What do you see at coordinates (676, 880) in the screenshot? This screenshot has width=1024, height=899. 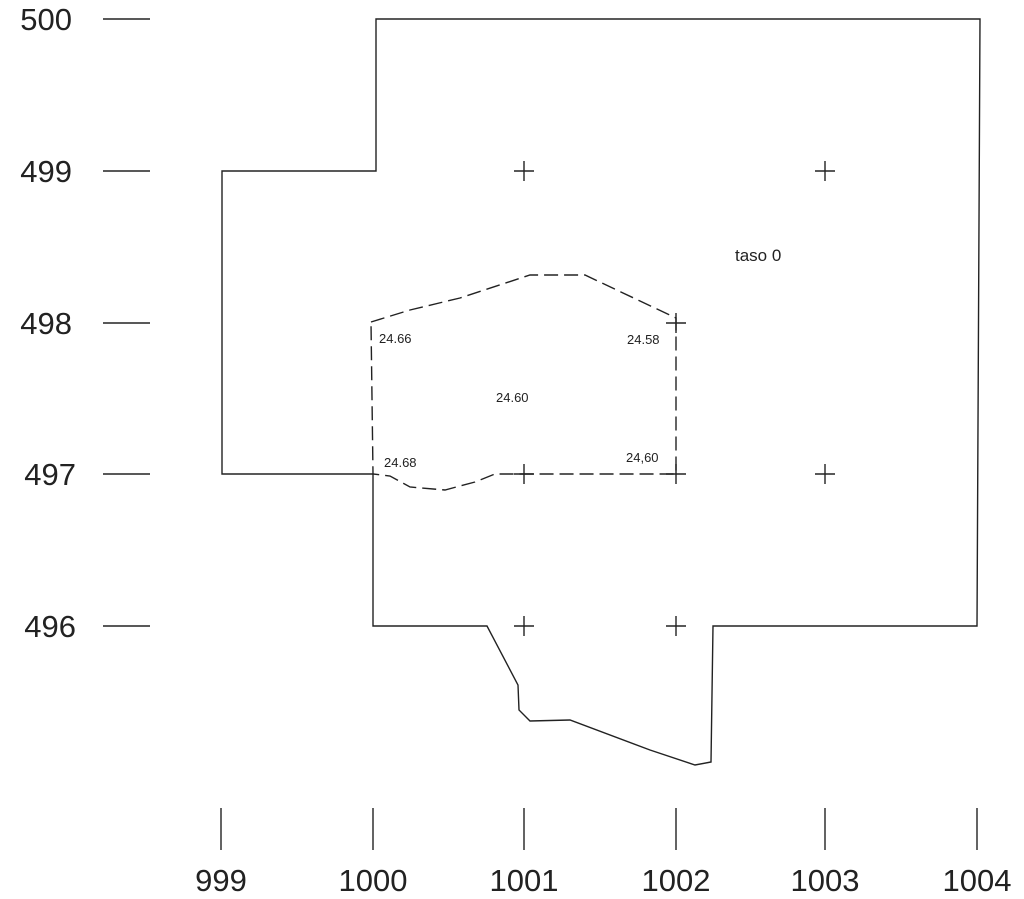 I see `x-label: 1002` at bounding box center [676, 880].